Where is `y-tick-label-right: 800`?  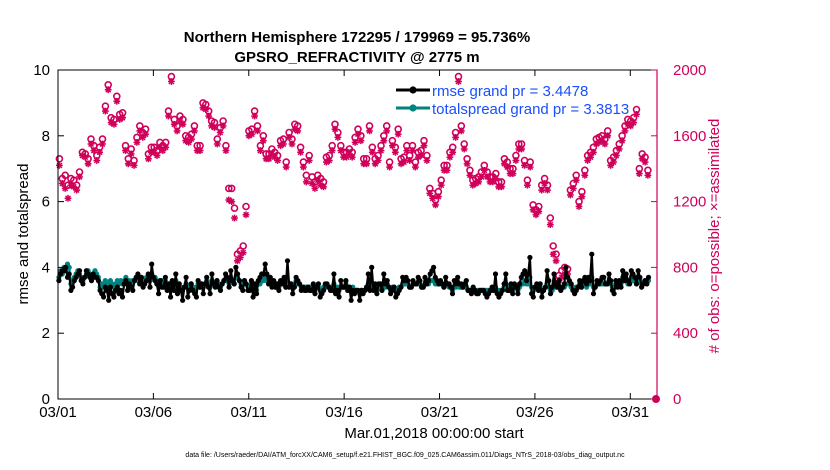 y-tick-label-right: 800 is located at coordinates (685, 267).